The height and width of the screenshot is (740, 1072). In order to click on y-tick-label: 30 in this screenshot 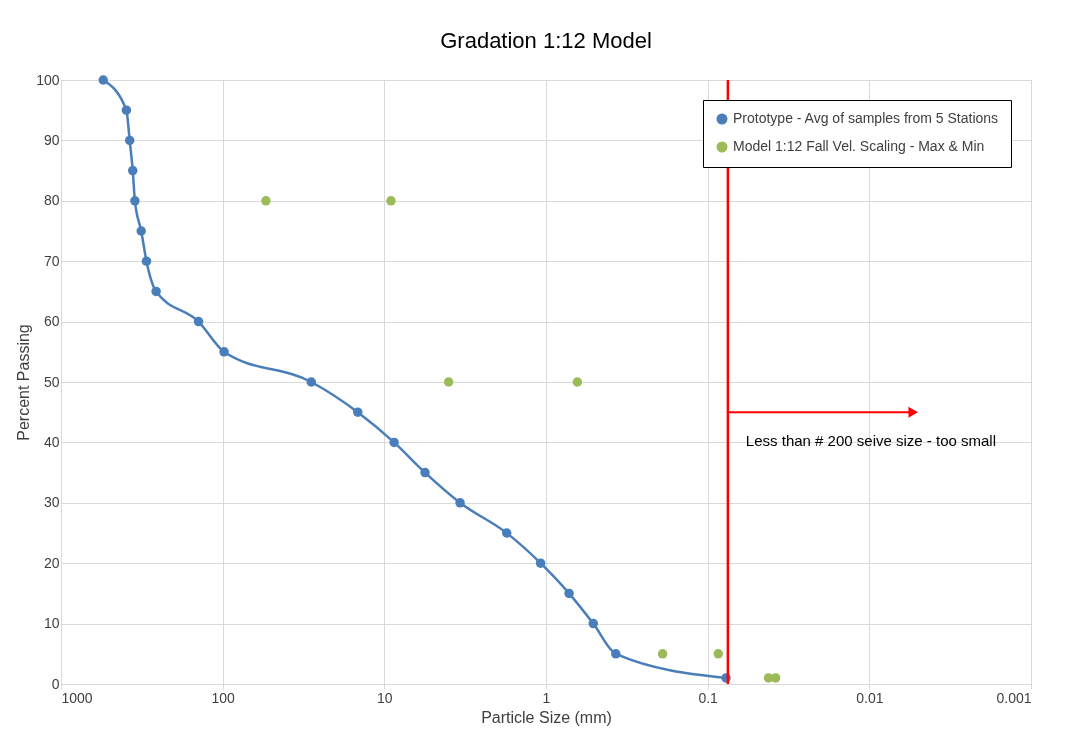, I will do `click(51, 502)`.